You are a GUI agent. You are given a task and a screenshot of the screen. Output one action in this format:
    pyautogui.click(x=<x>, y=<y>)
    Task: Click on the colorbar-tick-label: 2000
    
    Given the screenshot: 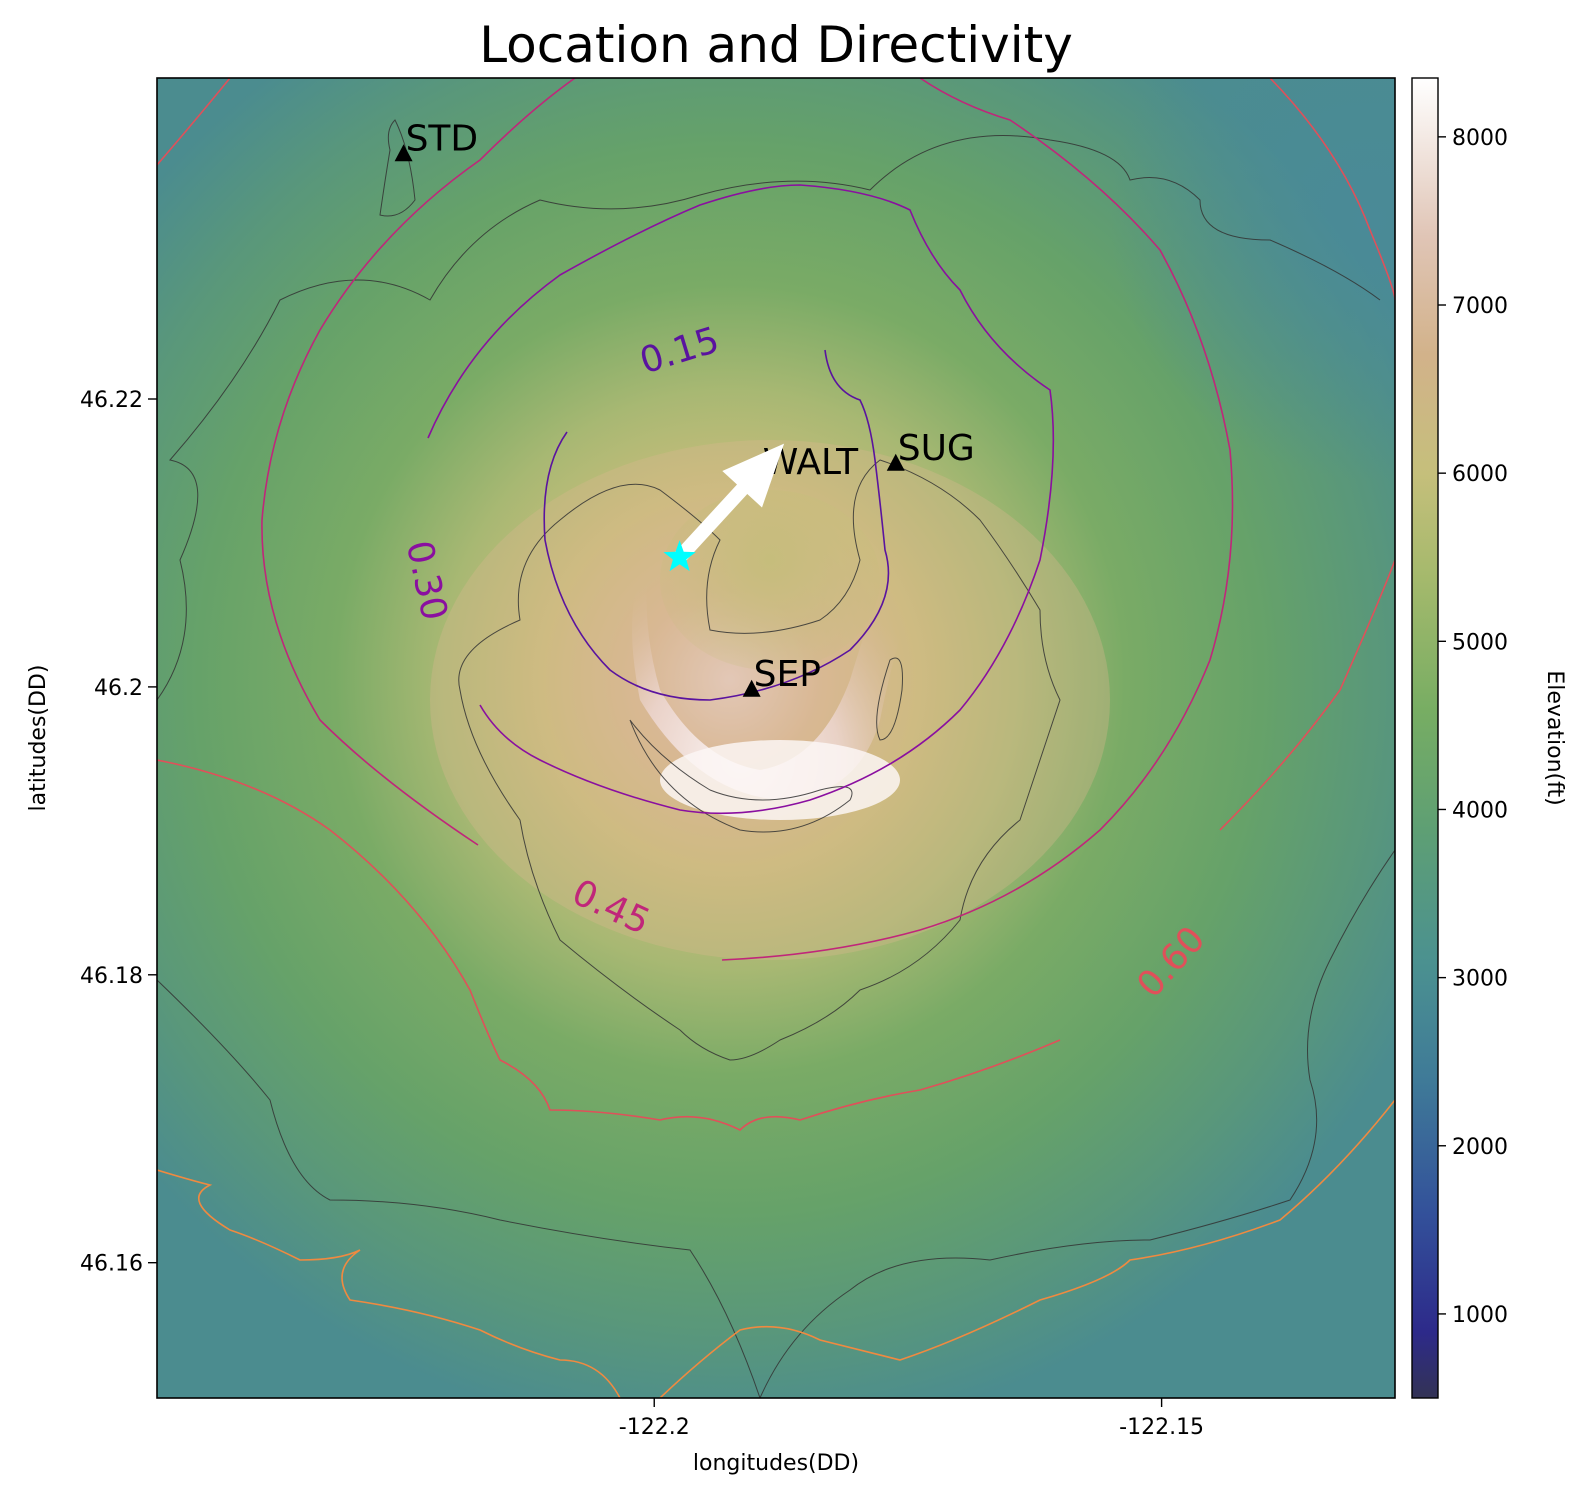 What is the action you would take?
    pyautogui.click(x=1480, y=1147)
    